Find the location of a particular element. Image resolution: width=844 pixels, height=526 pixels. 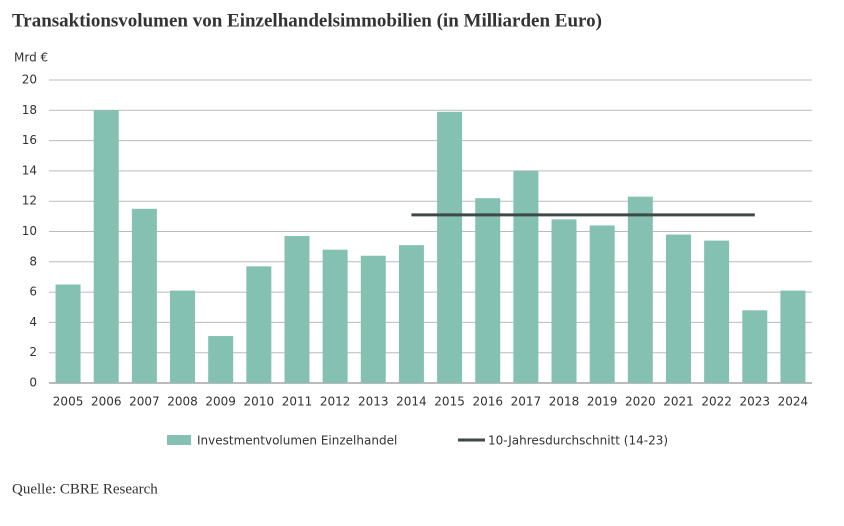

y-tick-label: 10 is located at coordinates (29, 231).